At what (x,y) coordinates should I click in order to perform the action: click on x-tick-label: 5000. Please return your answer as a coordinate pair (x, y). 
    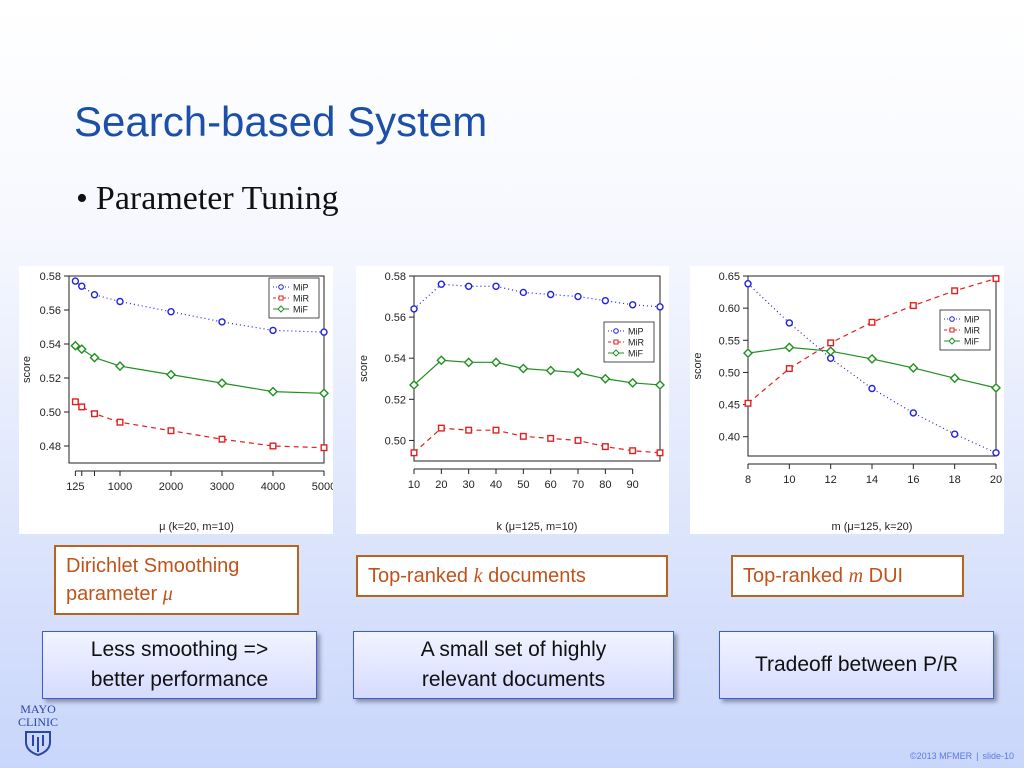
    Looking at the image, I should click on (322, 487).